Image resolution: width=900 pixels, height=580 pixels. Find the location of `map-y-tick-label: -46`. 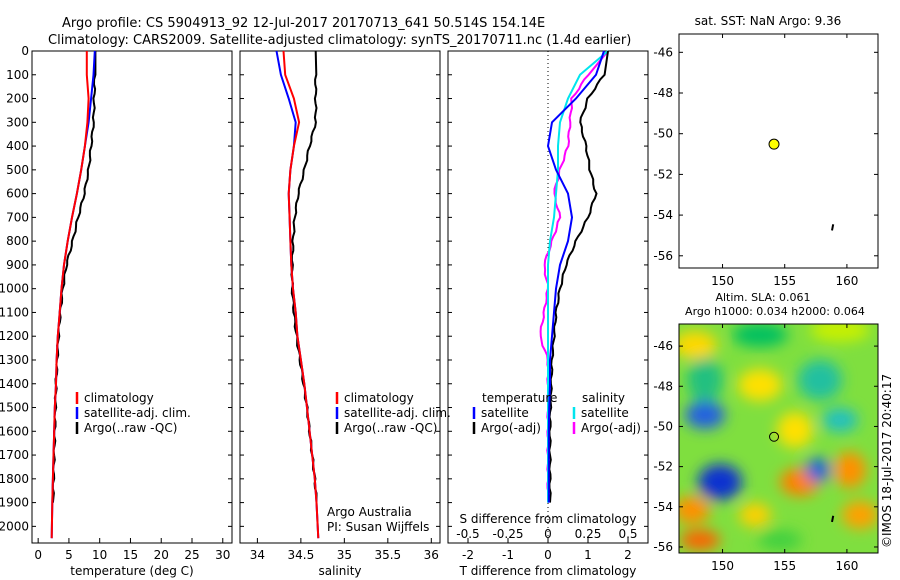

map-y-tick-label: -46 is located at coordinates (663, 346).